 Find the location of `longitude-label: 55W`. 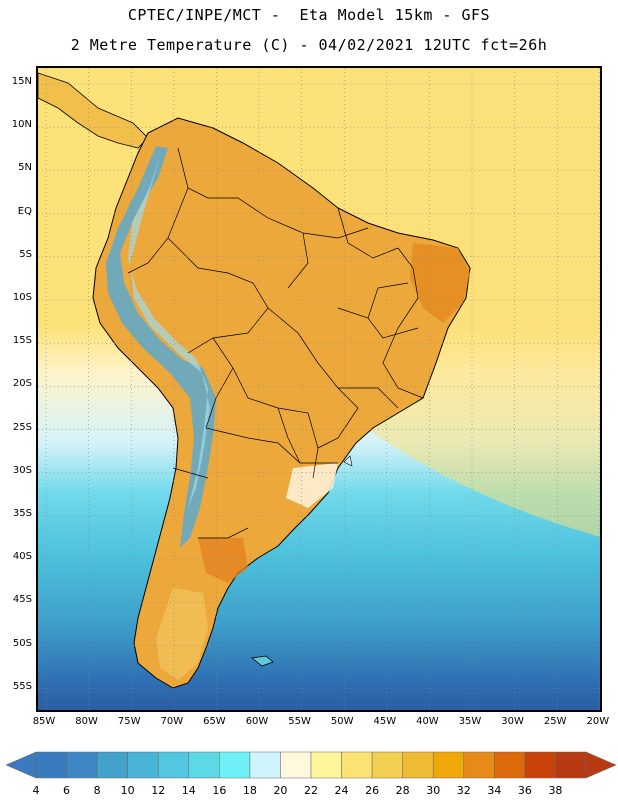

longitude-label: 55W is located at coordinates (299, 721).